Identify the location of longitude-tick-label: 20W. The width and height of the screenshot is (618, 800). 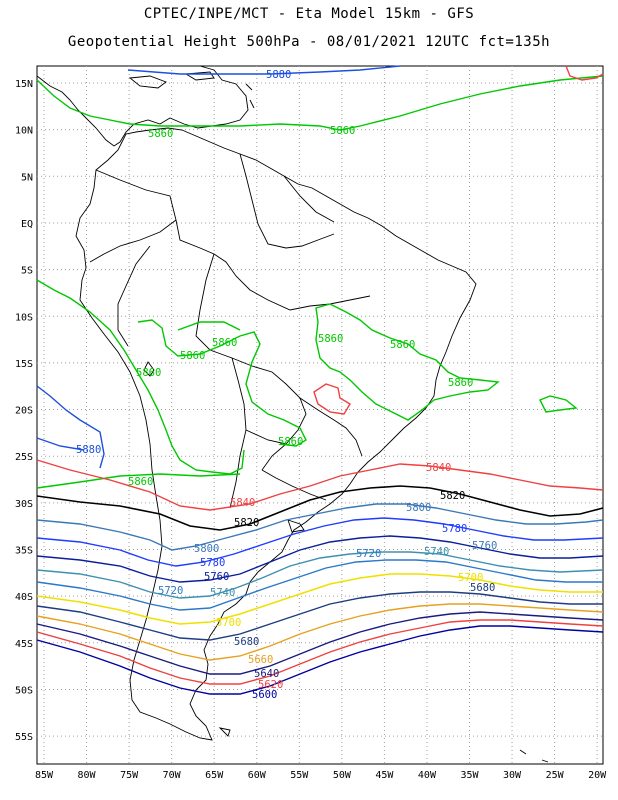
(597, 775).